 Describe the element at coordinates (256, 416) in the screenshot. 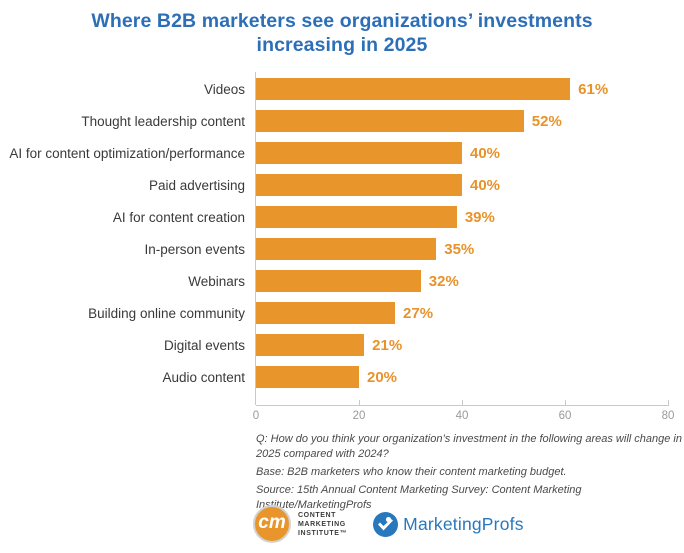

I see `x-axis-tick-label: 0` at that location.